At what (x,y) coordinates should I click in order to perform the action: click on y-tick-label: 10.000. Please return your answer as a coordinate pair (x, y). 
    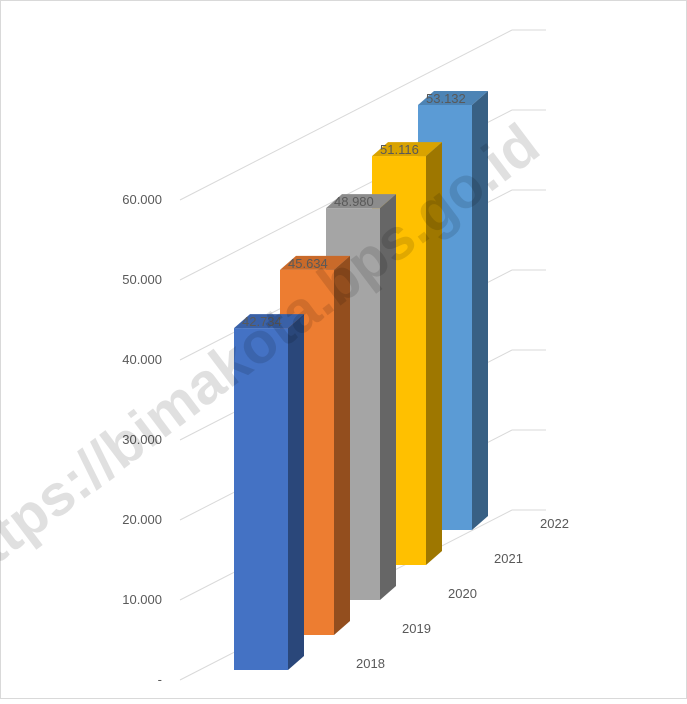
    Looking at the image, I should click on (142, 599).